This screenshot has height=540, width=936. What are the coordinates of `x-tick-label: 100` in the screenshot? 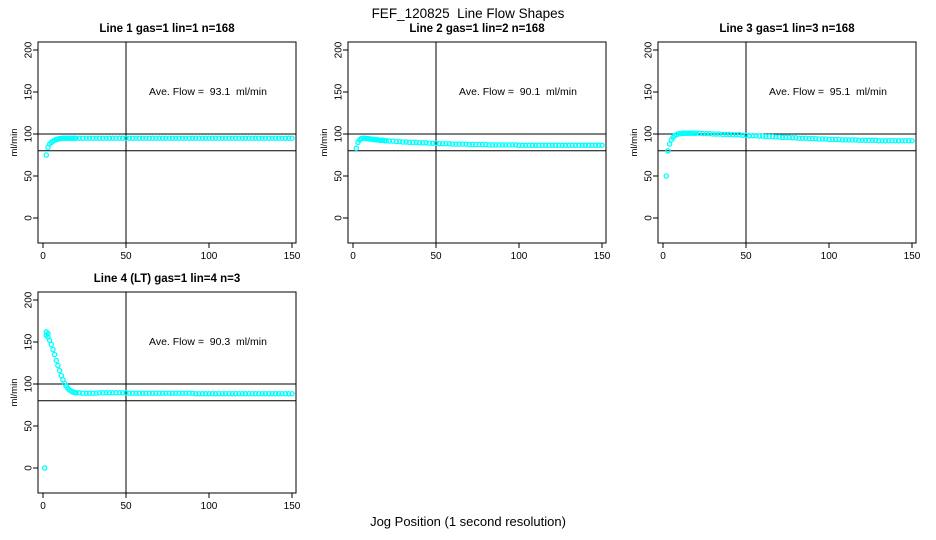 It's located at (829, 256).